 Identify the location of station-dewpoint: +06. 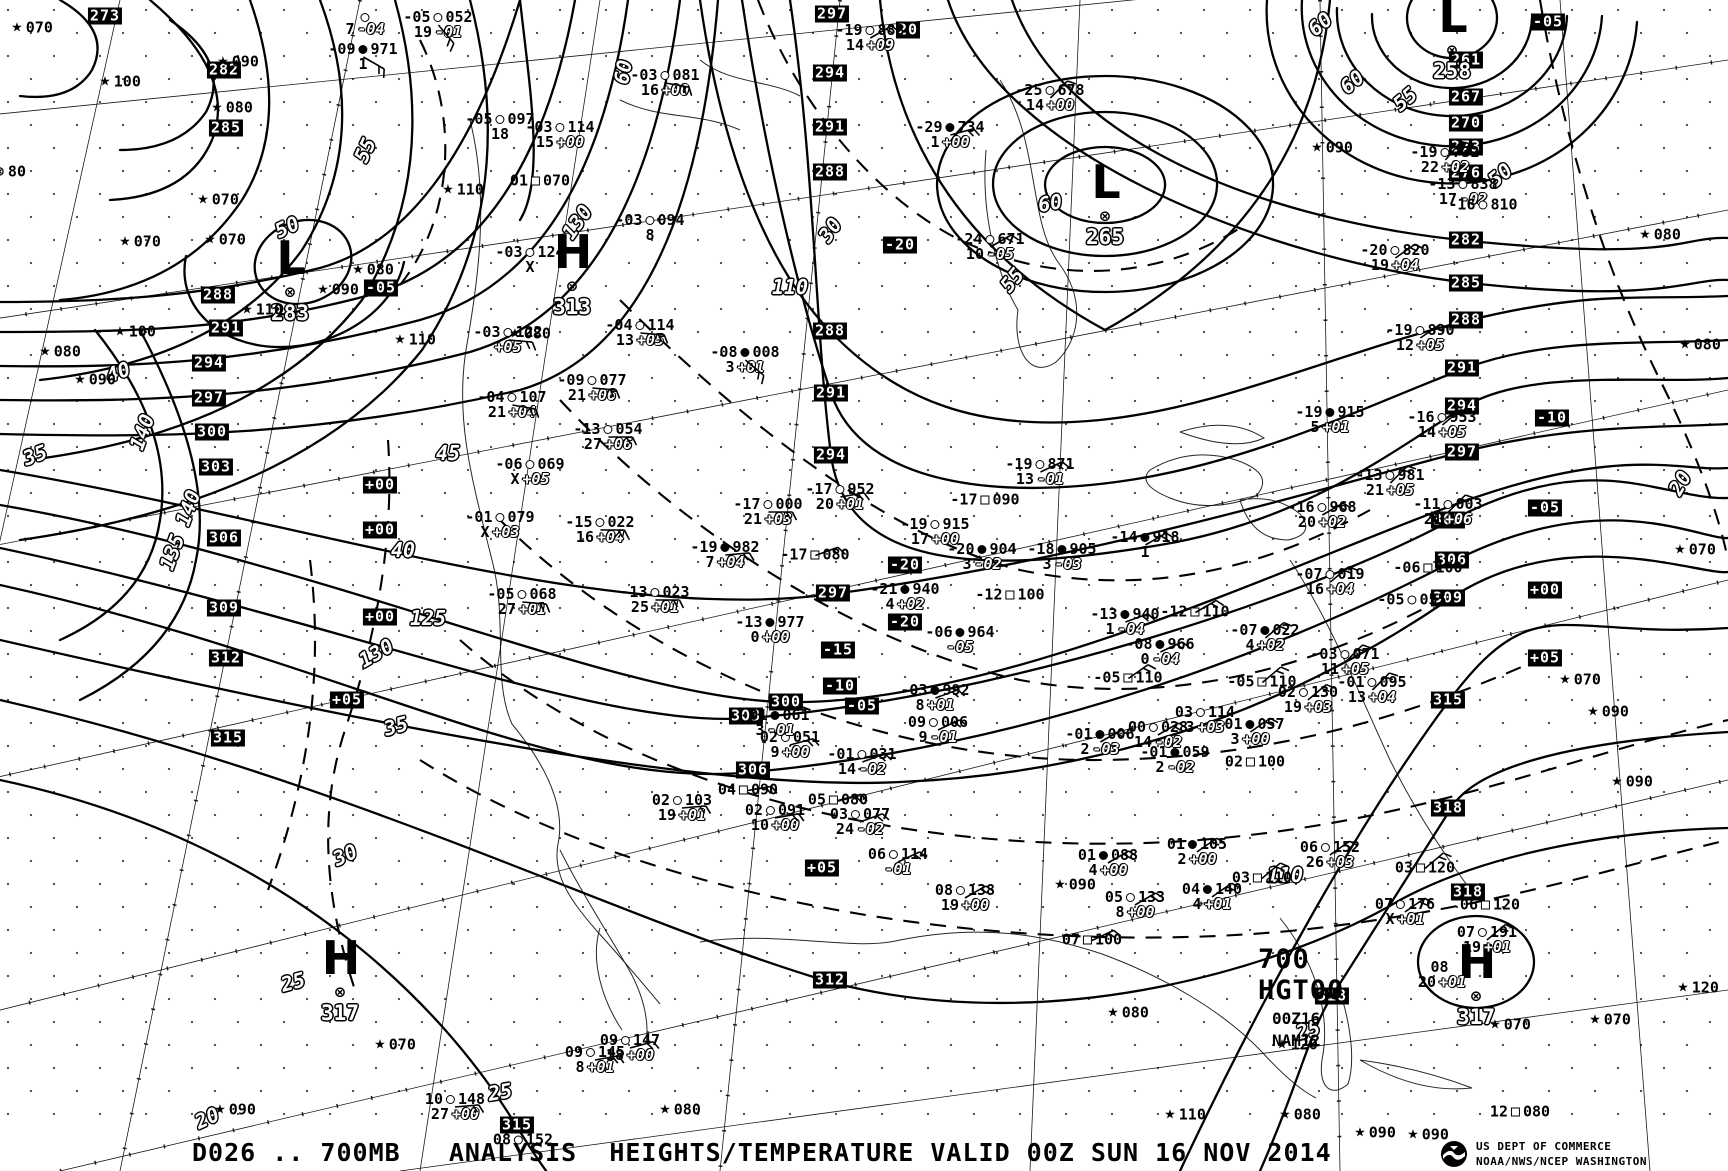
(618, 444).